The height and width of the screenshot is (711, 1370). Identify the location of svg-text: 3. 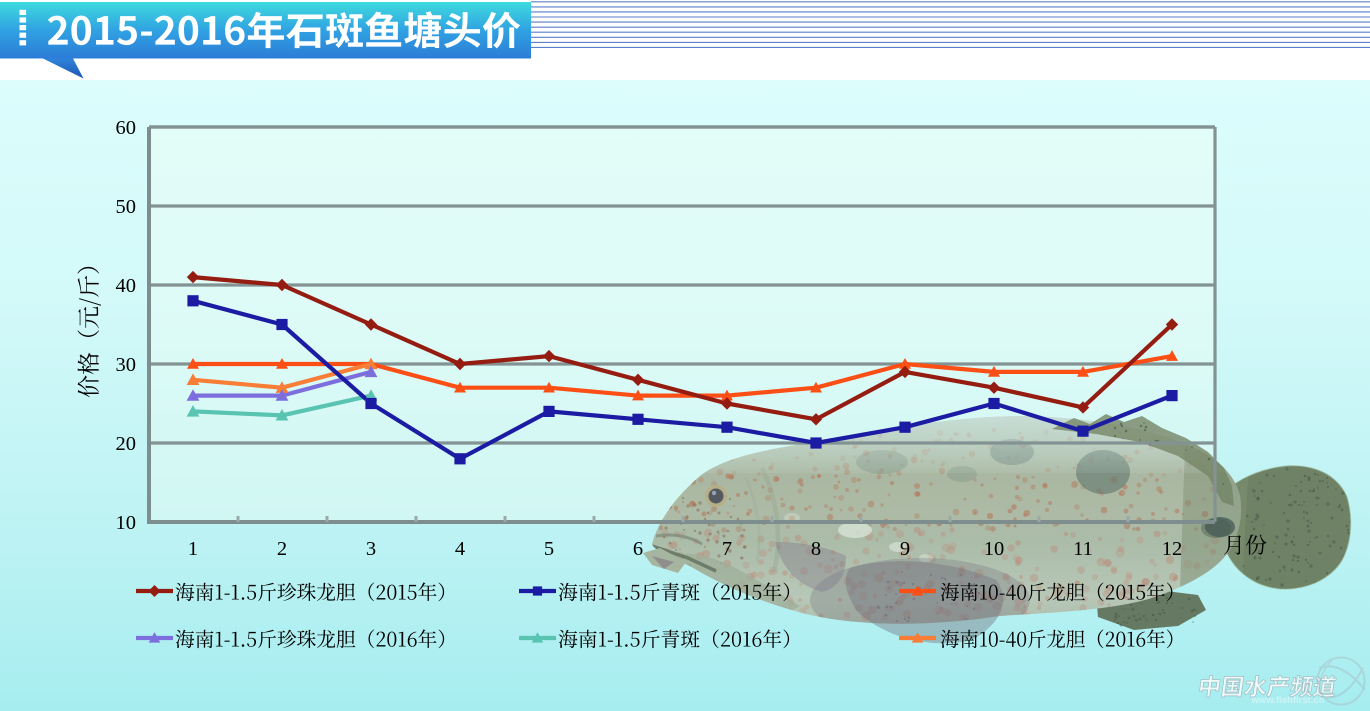
(371, 549).